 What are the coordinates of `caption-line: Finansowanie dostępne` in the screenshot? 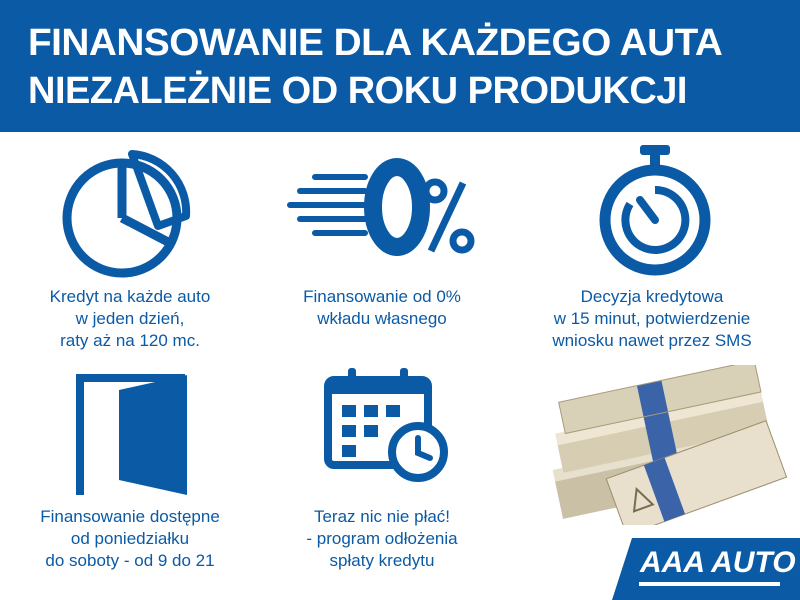 It's located at (130, 516).